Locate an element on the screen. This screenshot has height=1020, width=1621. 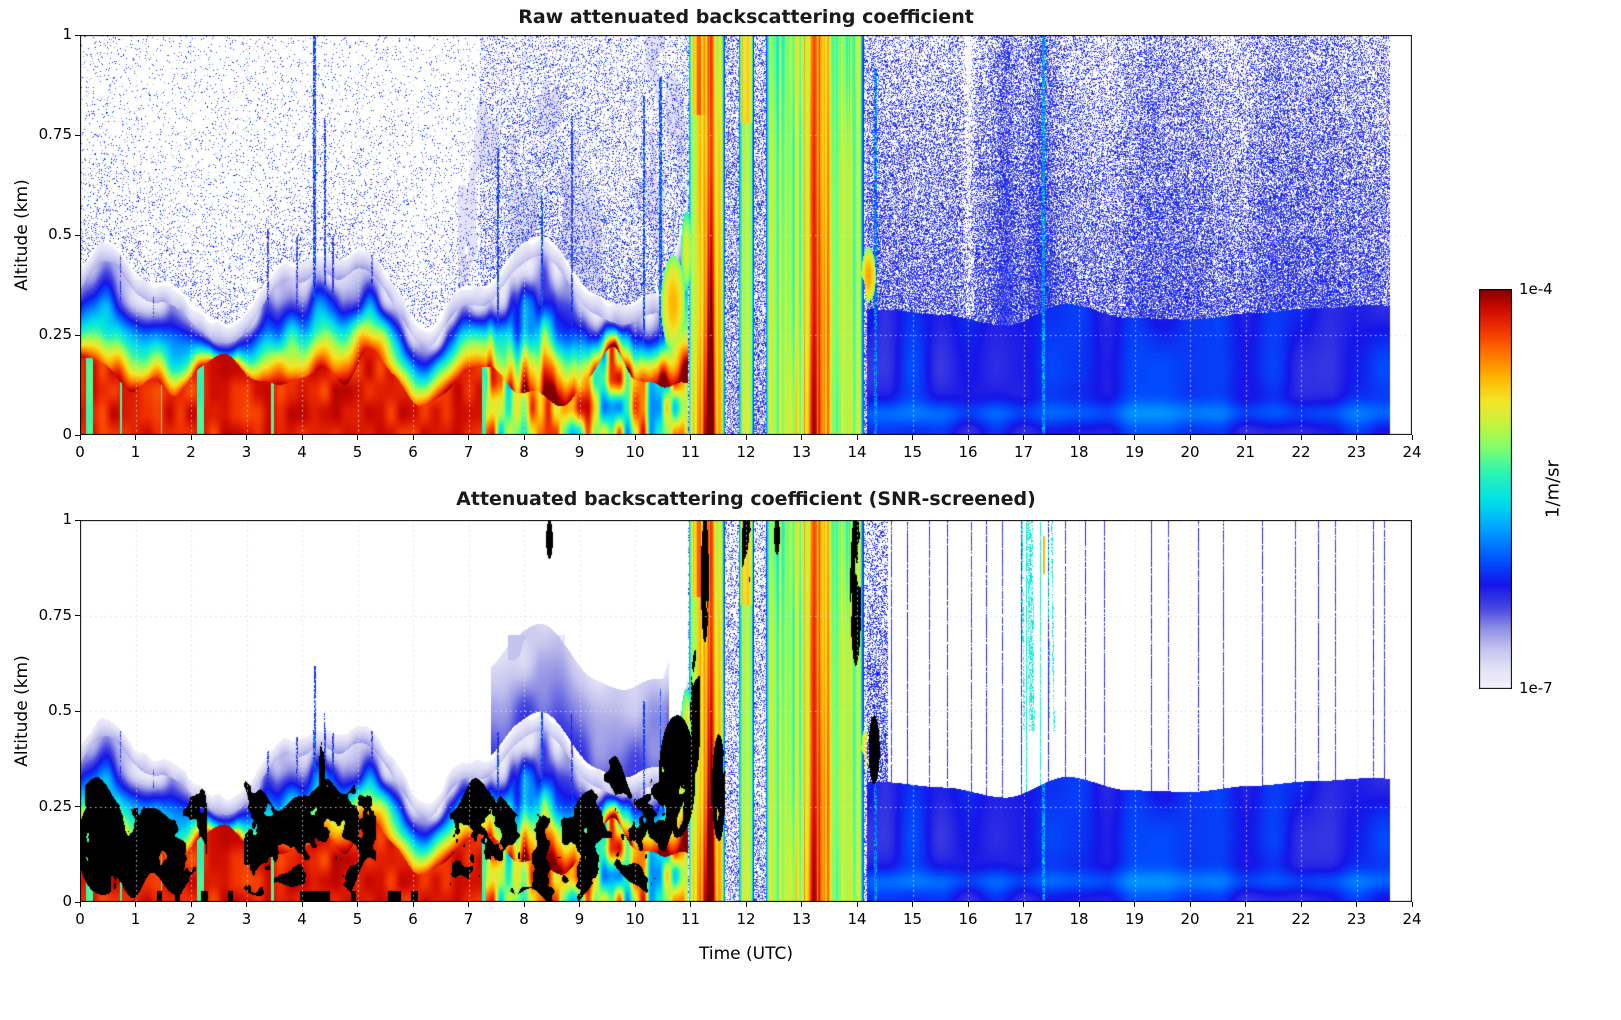
x-tick-label: 22 is located at coordinates (1301, 919).